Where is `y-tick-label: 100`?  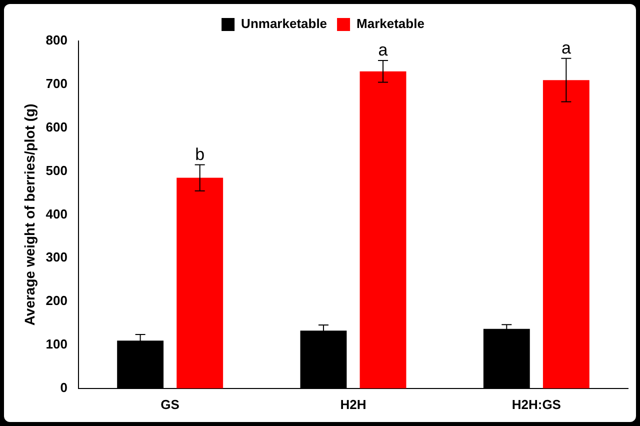
y-tick-label: 100 is located at coordinates (57, 344).